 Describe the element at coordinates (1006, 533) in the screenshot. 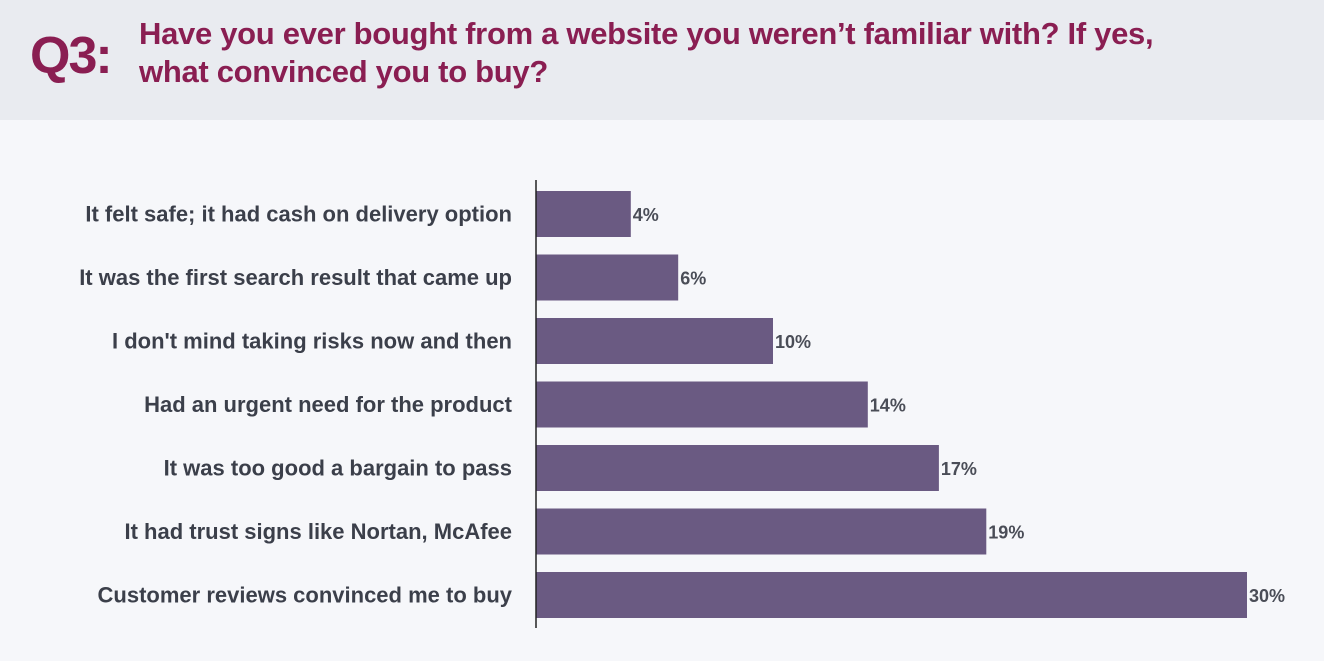

I see `value-label: 19%` at that location.